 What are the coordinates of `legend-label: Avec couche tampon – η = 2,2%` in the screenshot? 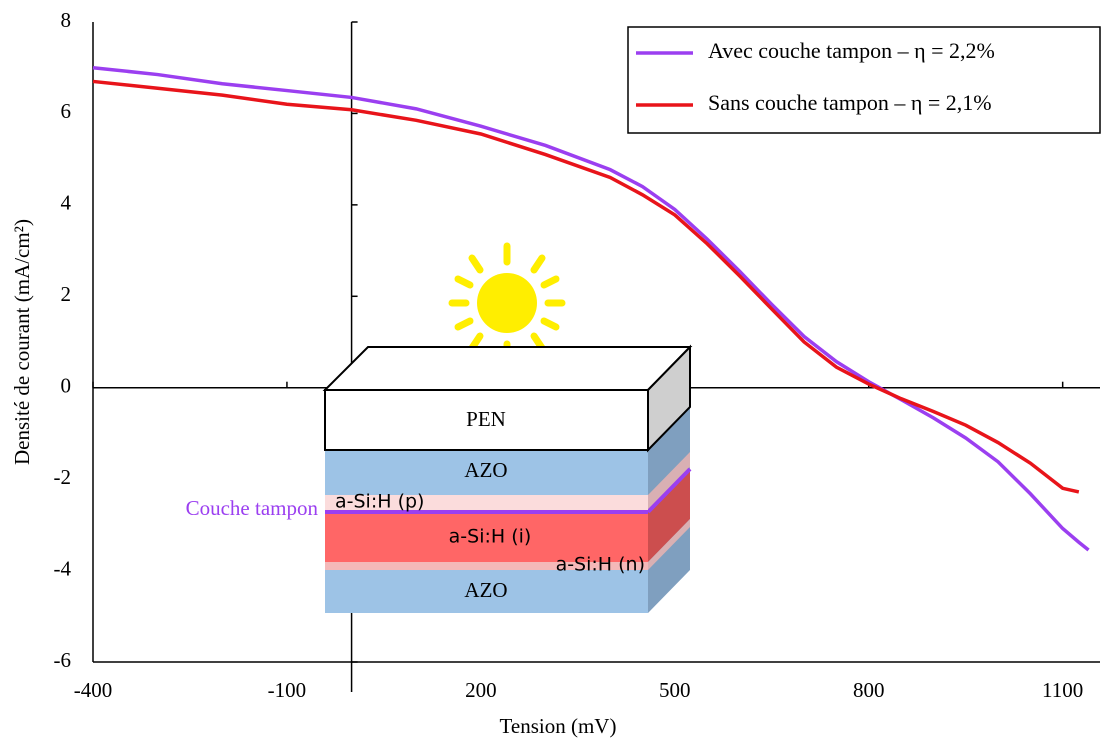 It's located at (851, 50).